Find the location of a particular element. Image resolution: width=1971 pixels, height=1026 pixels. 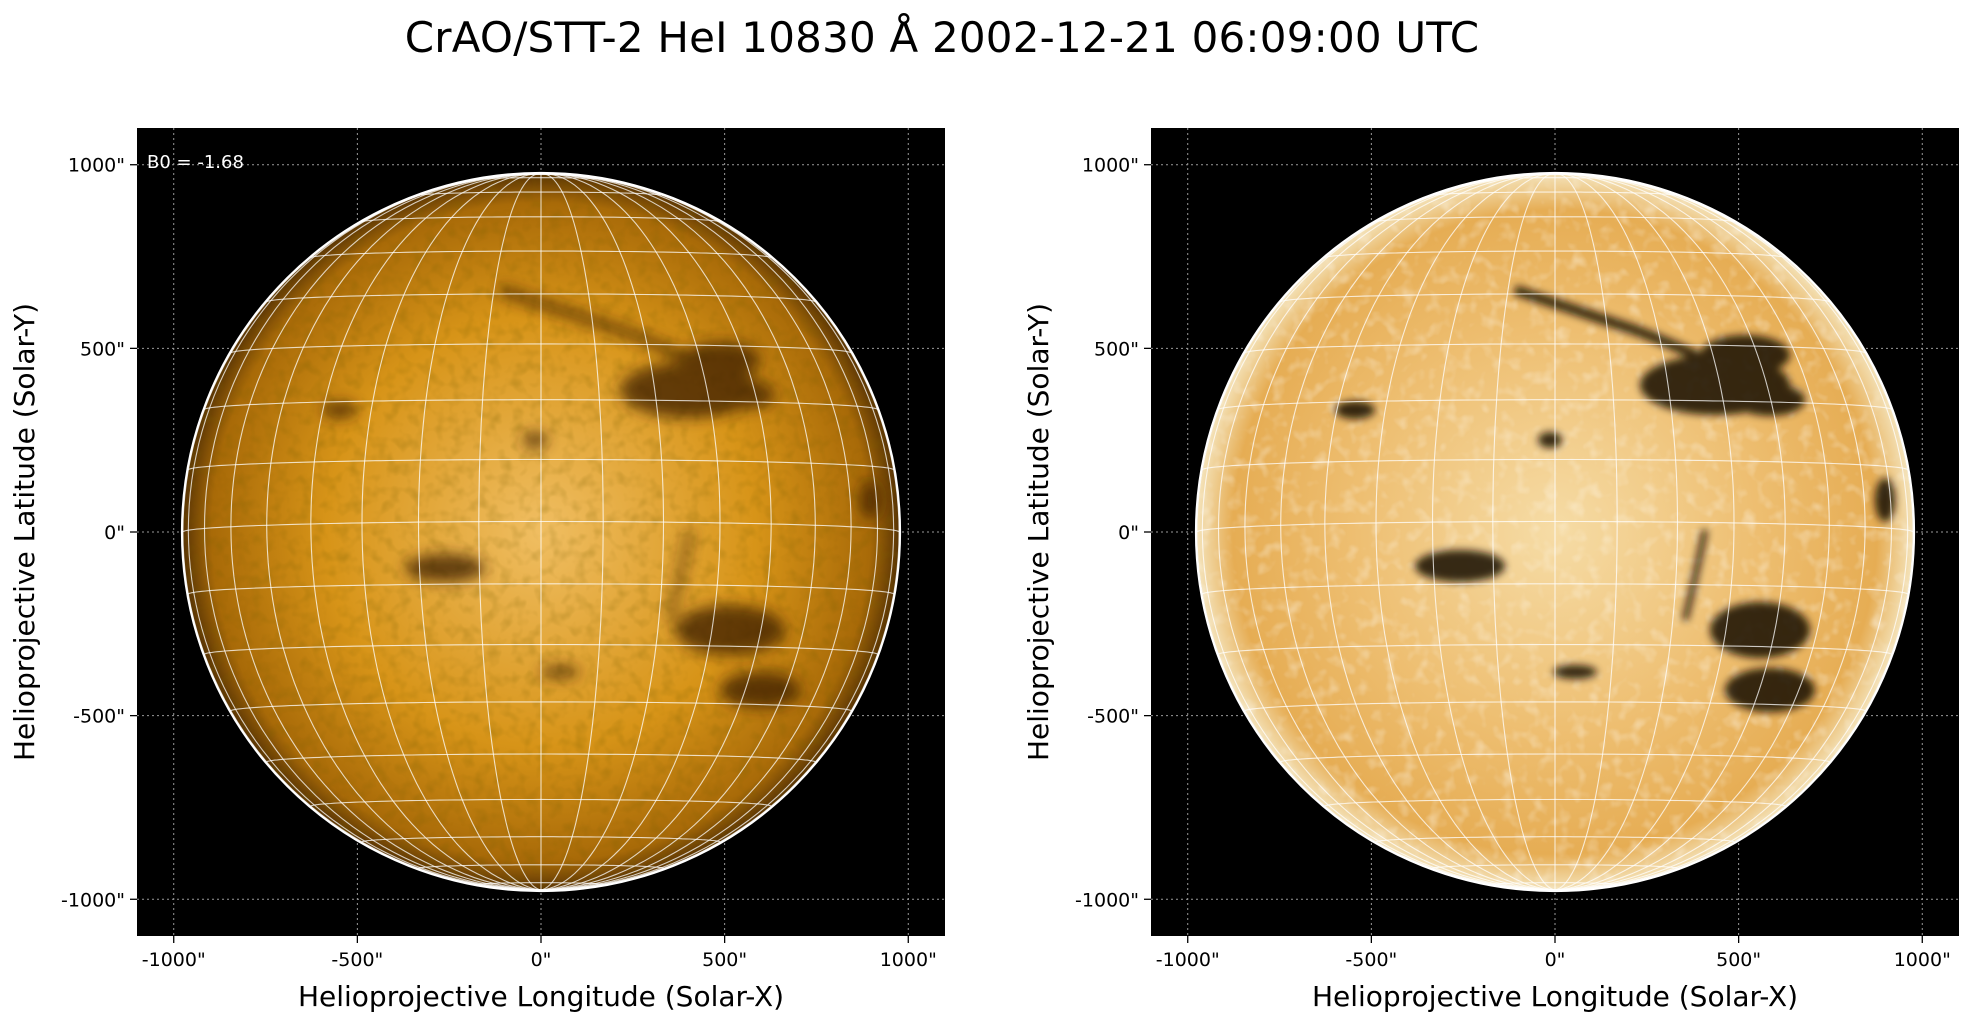

x-axis-label-right: Helioprojective Longitude (Solar-X) is located at coordinates (1555, 996).